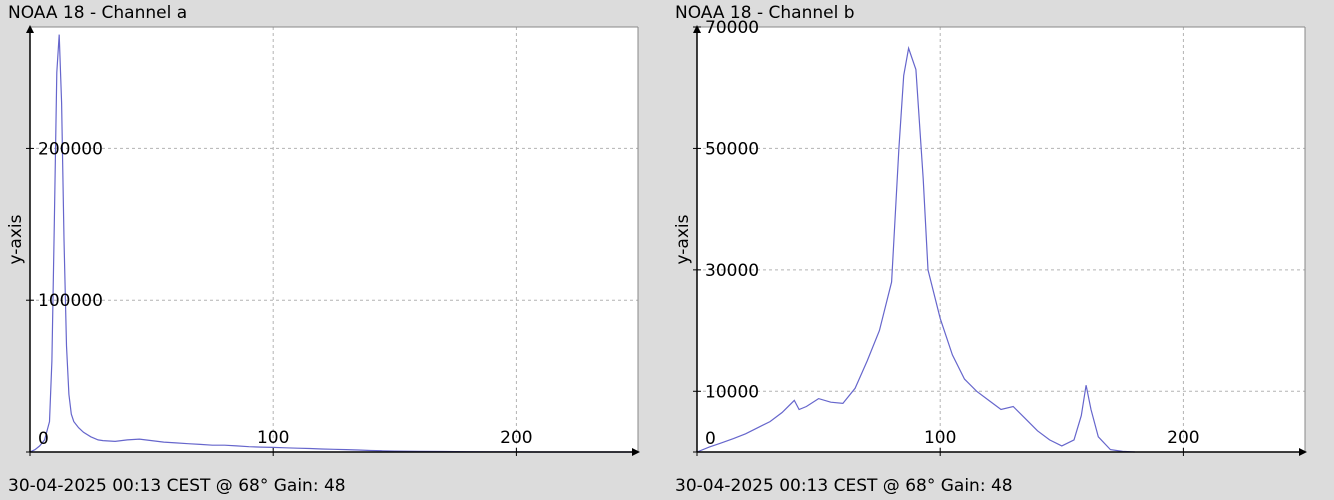 The width and height of the screenshot is (1334, 500). Describe the element at coordinates (70, 149) in the screenshot. I see `y-tick-label: 200000` at that location.